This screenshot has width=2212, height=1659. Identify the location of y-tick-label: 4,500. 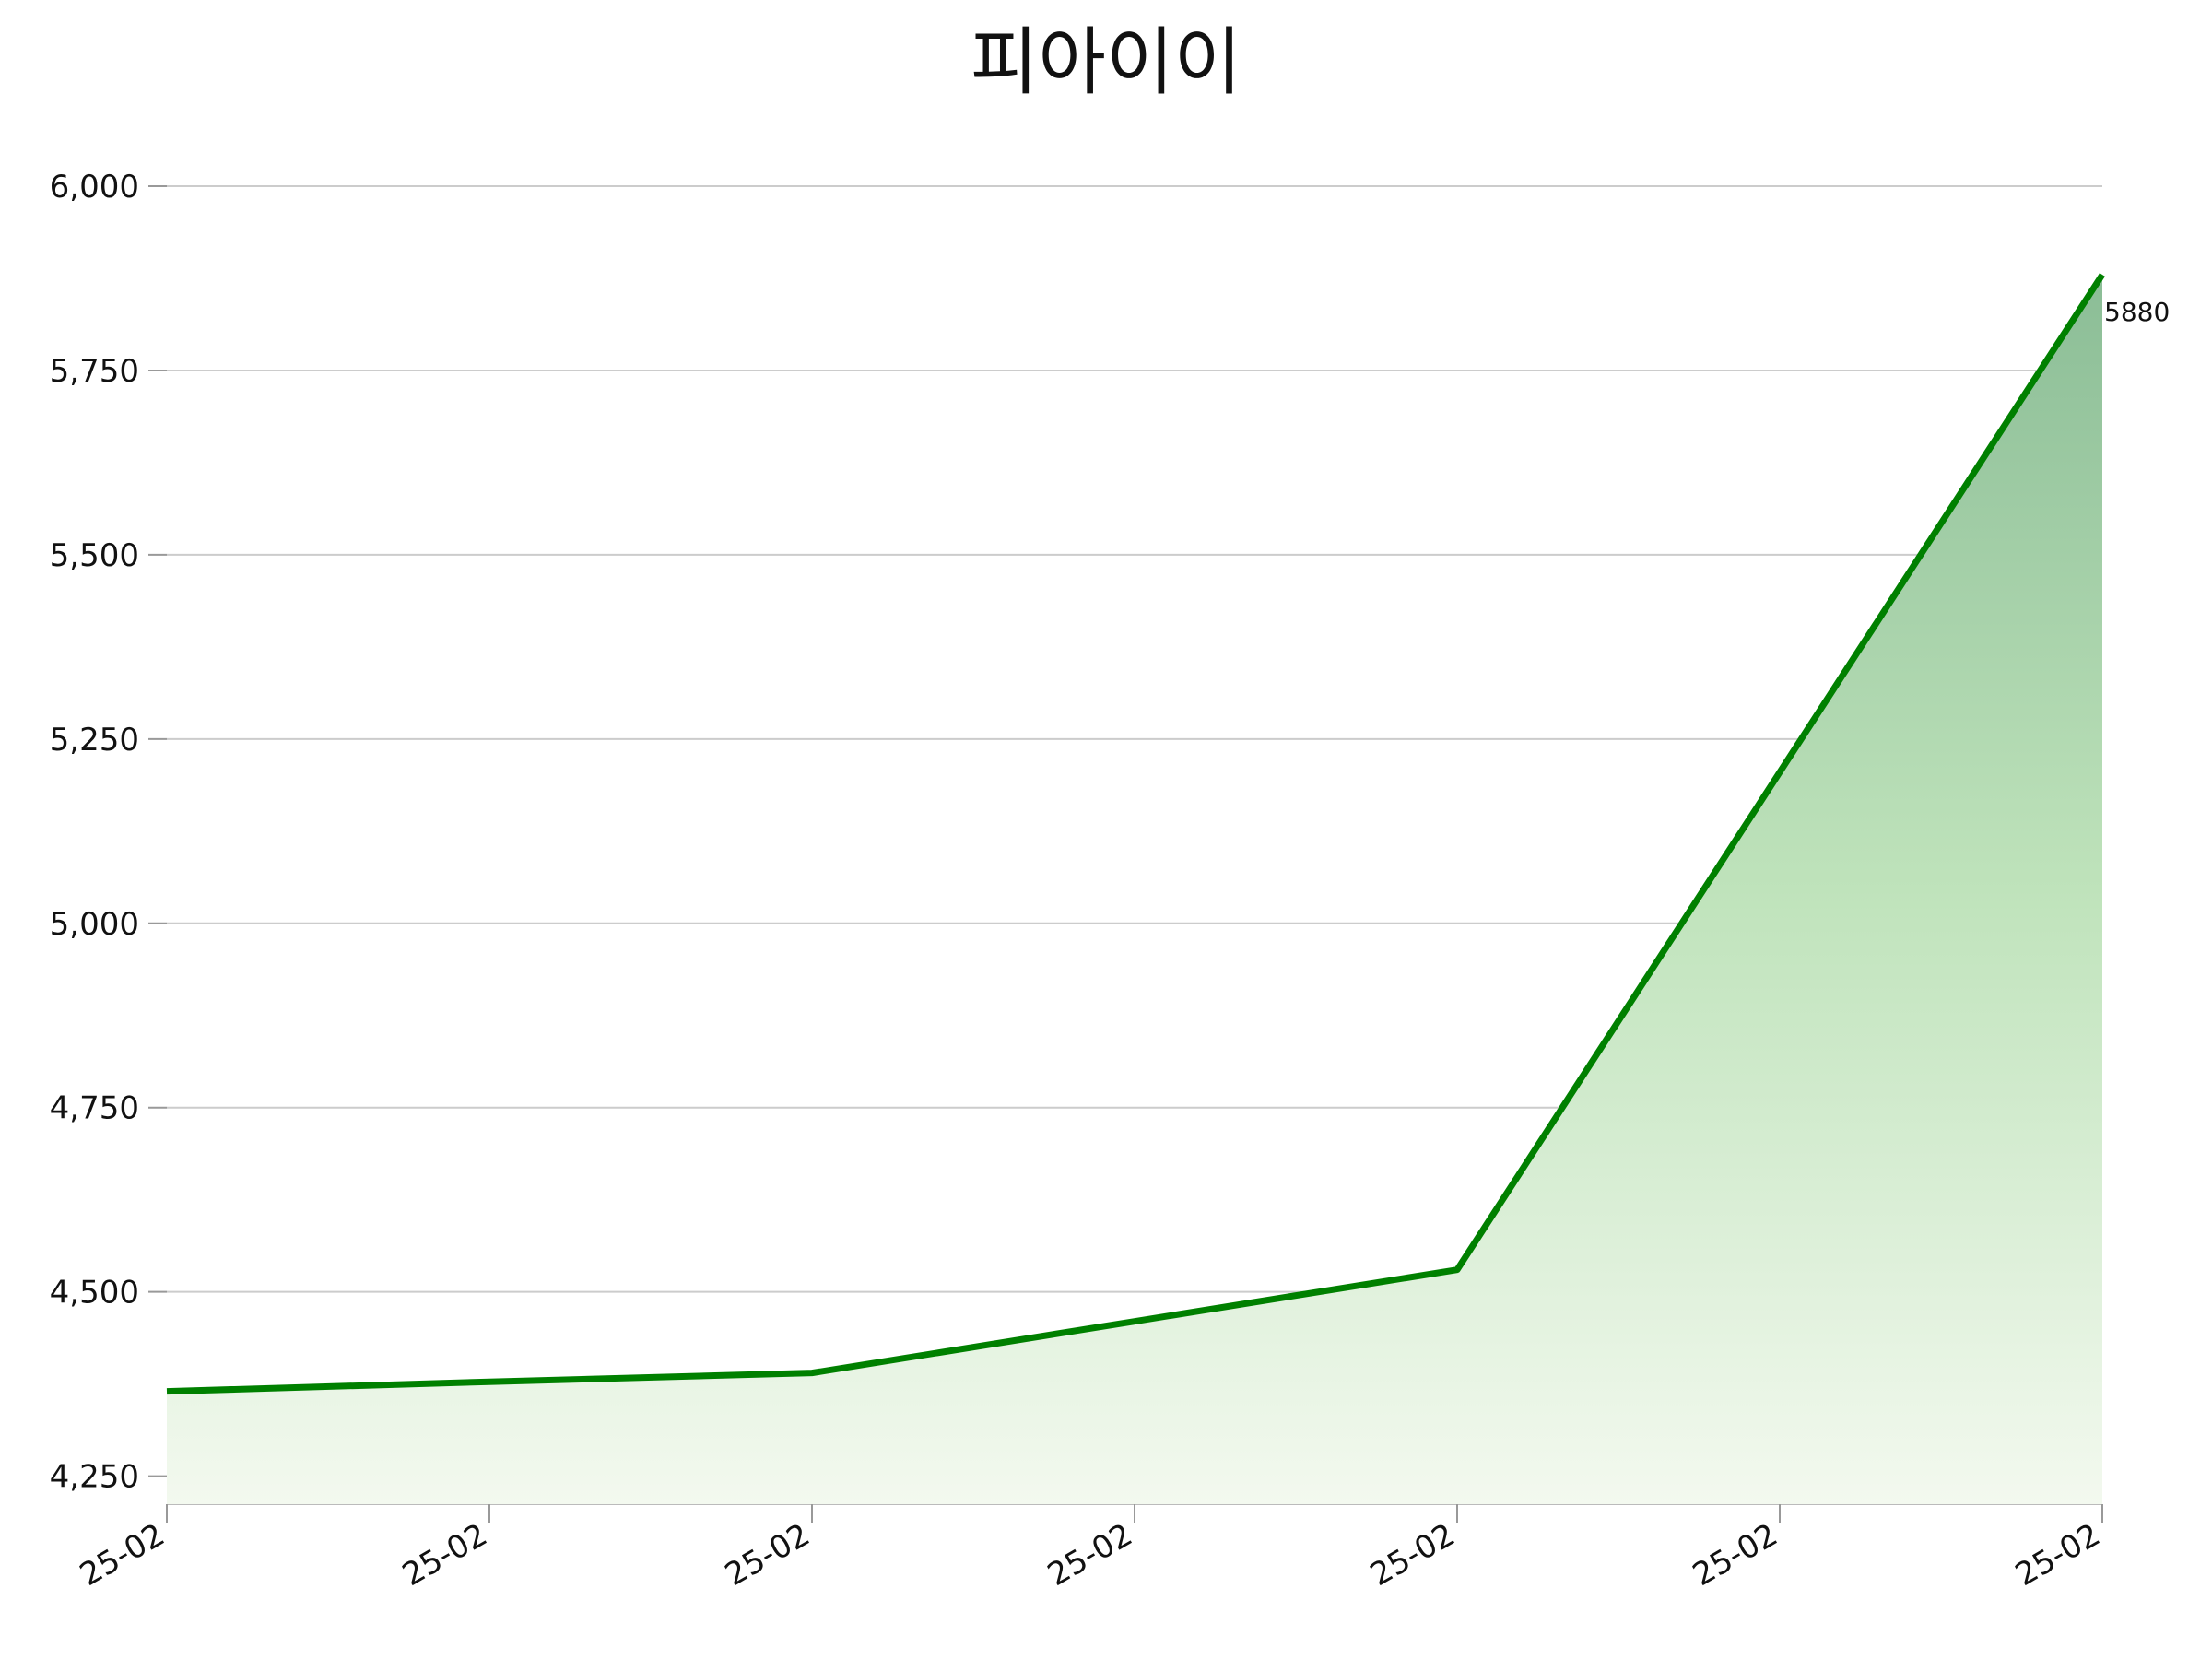
(94, 1293).